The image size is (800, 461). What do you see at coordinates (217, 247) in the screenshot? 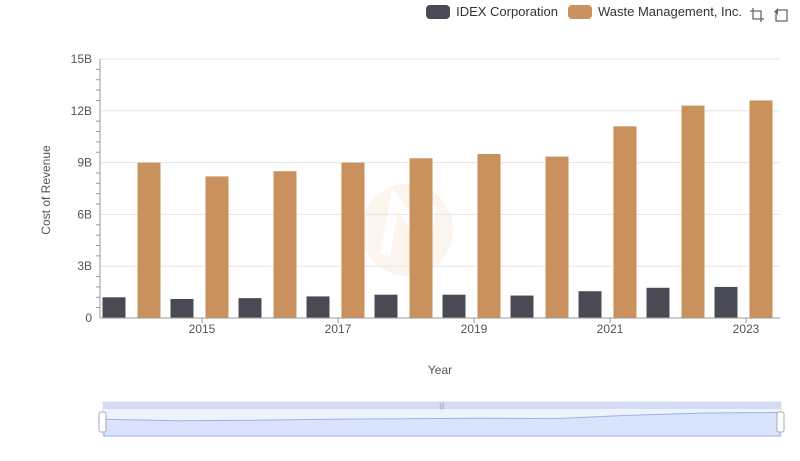
I see `bar-waste-management-2015` at bounding box center [217, 247].